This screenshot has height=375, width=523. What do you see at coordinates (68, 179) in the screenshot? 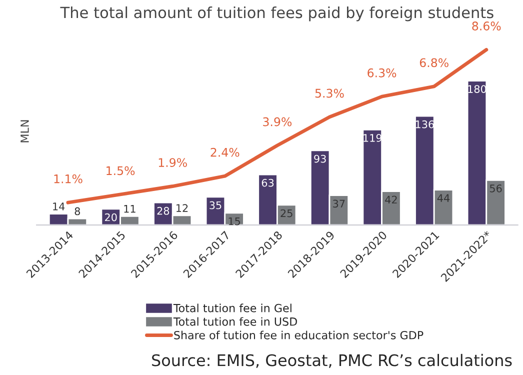
I see `data-label: 1.1%` at bounding box center [68, 179].